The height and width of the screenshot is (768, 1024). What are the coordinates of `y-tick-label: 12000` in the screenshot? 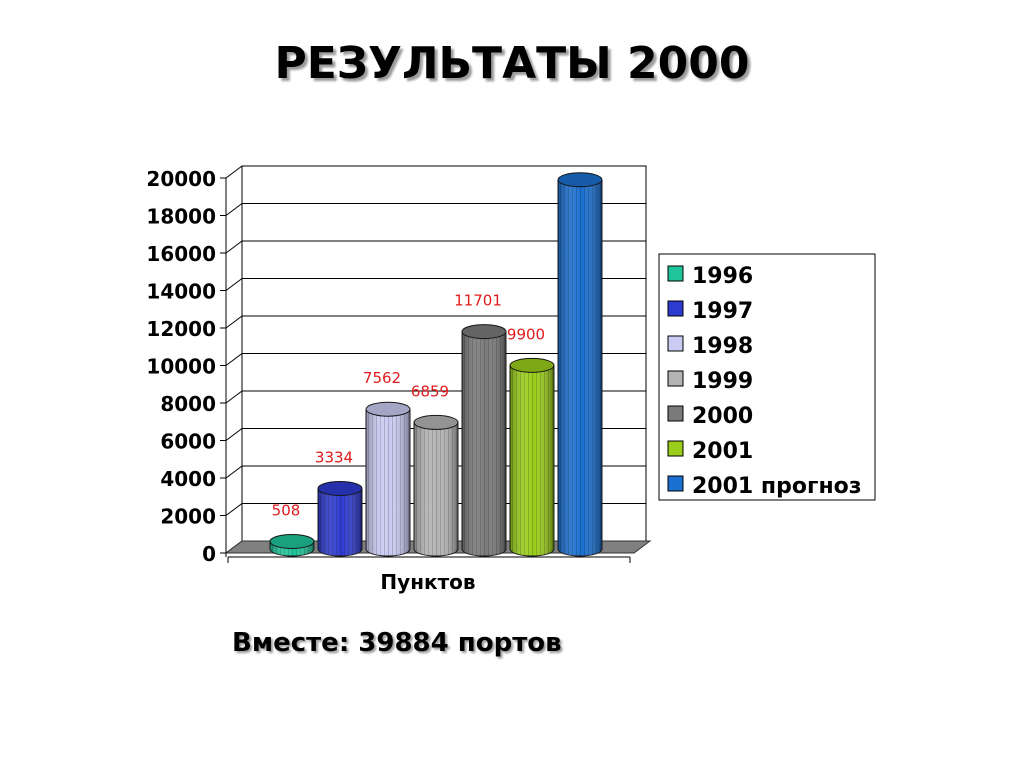 It's located at (181, 329).